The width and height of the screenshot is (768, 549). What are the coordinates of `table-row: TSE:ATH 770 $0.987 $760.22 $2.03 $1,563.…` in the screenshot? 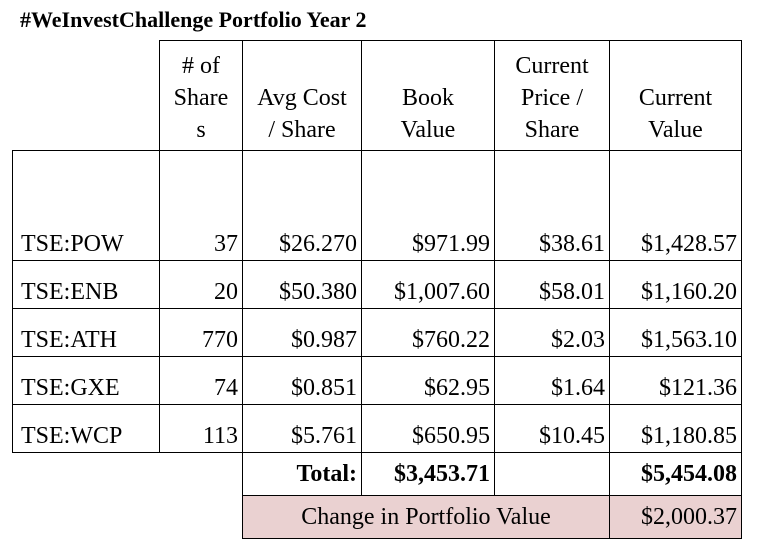 It's located at (377, 332).